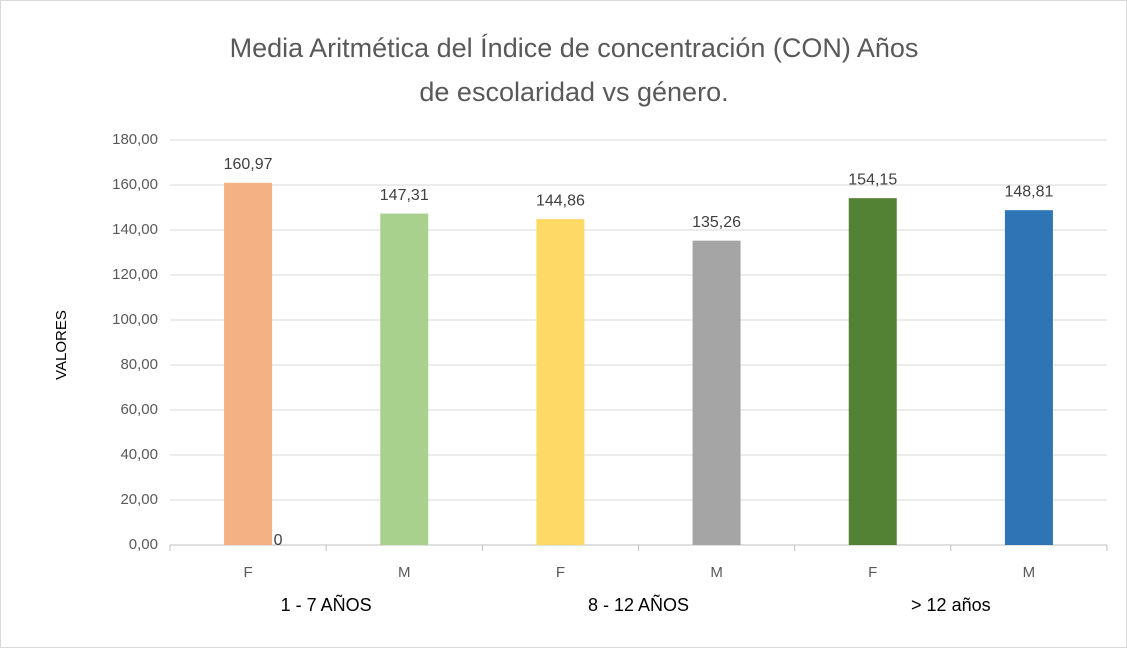  I want to click on y-tick-label: 100,00, so click(135, 319).